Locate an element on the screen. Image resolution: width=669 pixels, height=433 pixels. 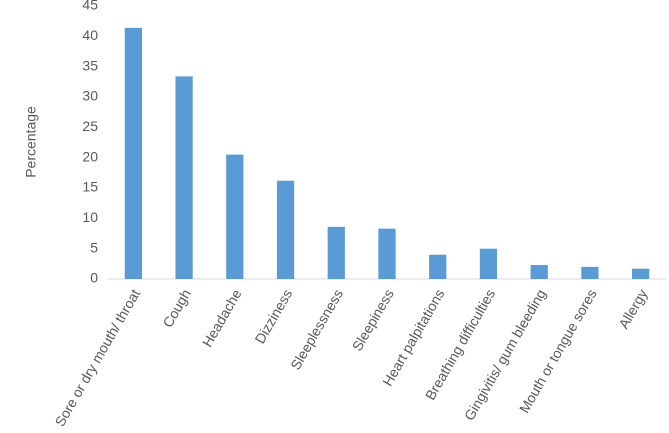
y-tick-label: 5 is located at coordinates (94, 247).